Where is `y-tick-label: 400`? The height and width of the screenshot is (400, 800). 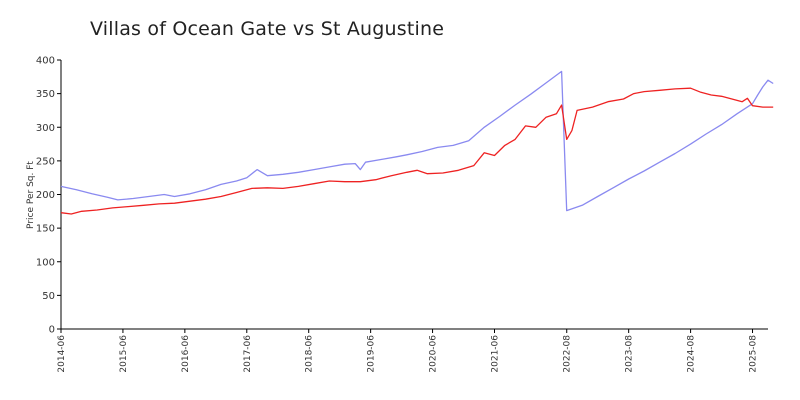 y-tick-label: 400 is located at coordinates (45, 61).